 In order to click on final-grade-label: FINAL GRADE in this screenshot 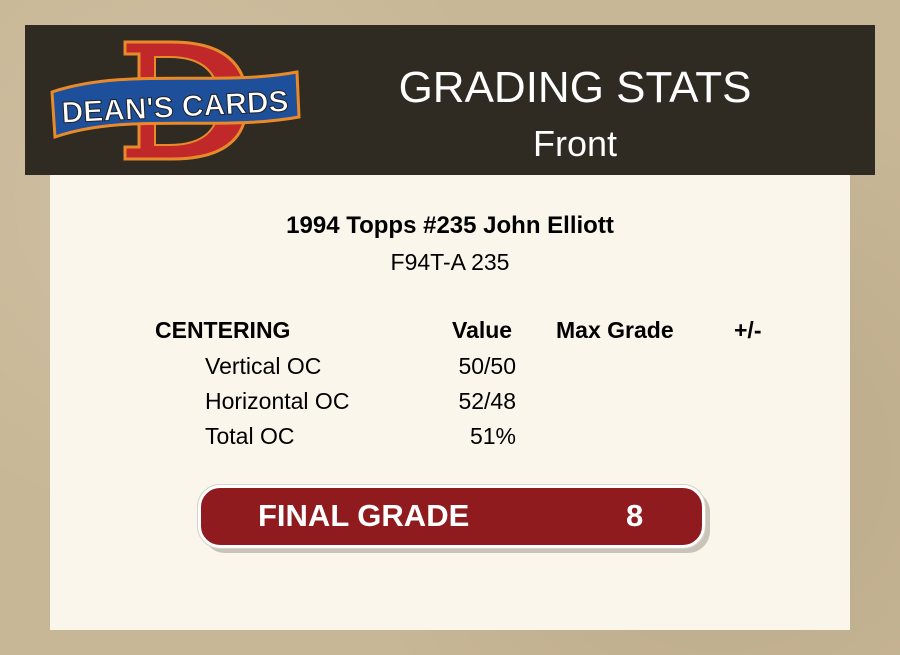, I will do `click(364, 515)`.